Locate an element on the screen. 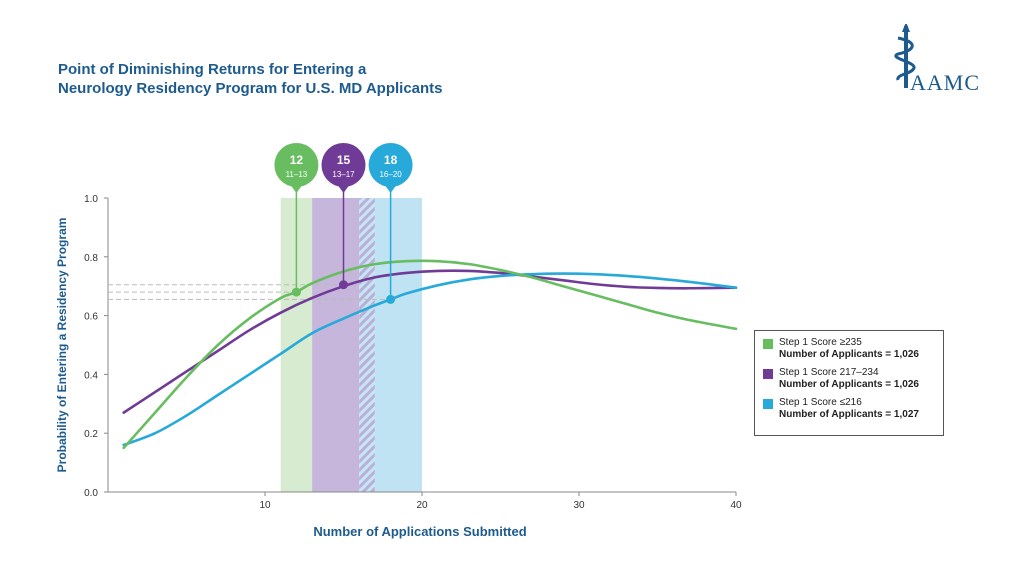 This screenshot has width=1024, height=584. y-tick-label: 0.2 is located at coordinates (91, 434).